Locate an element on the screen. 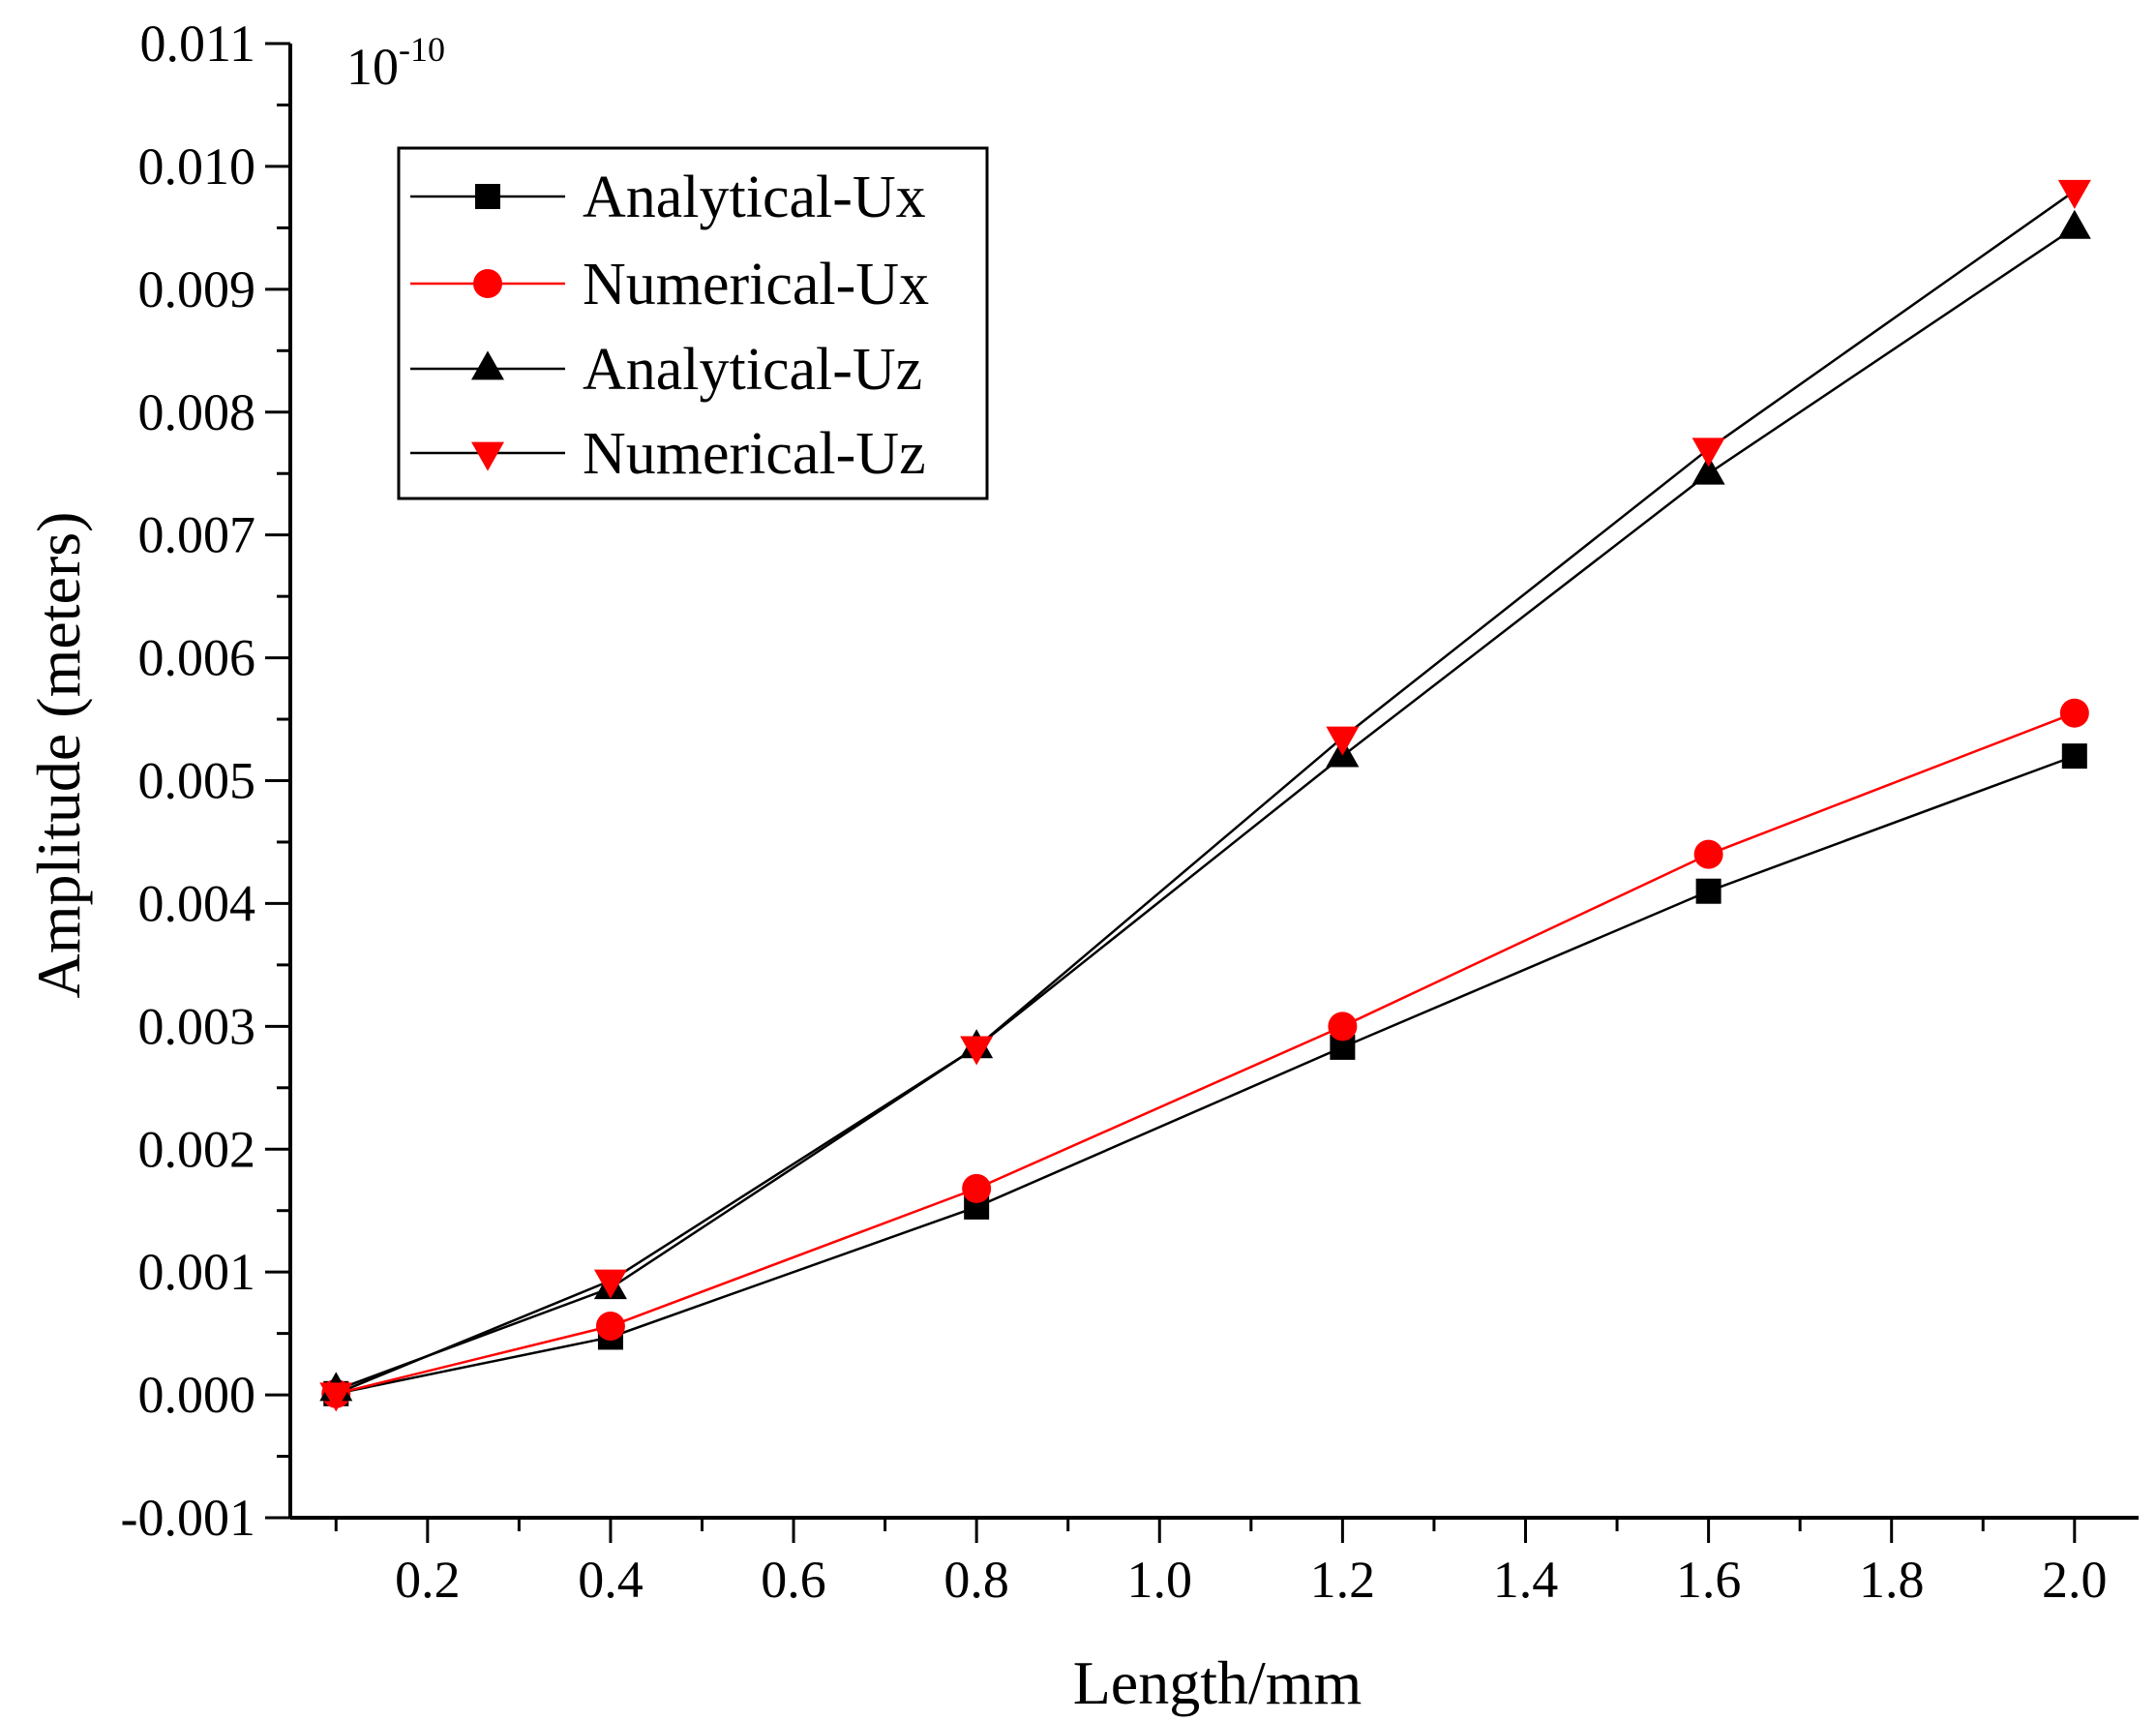 Image resolution: width=2156 pixels, height=1721 pixels. legend-label-numerical-ux: Numerical-Ux is located at coordinates (756, 284).